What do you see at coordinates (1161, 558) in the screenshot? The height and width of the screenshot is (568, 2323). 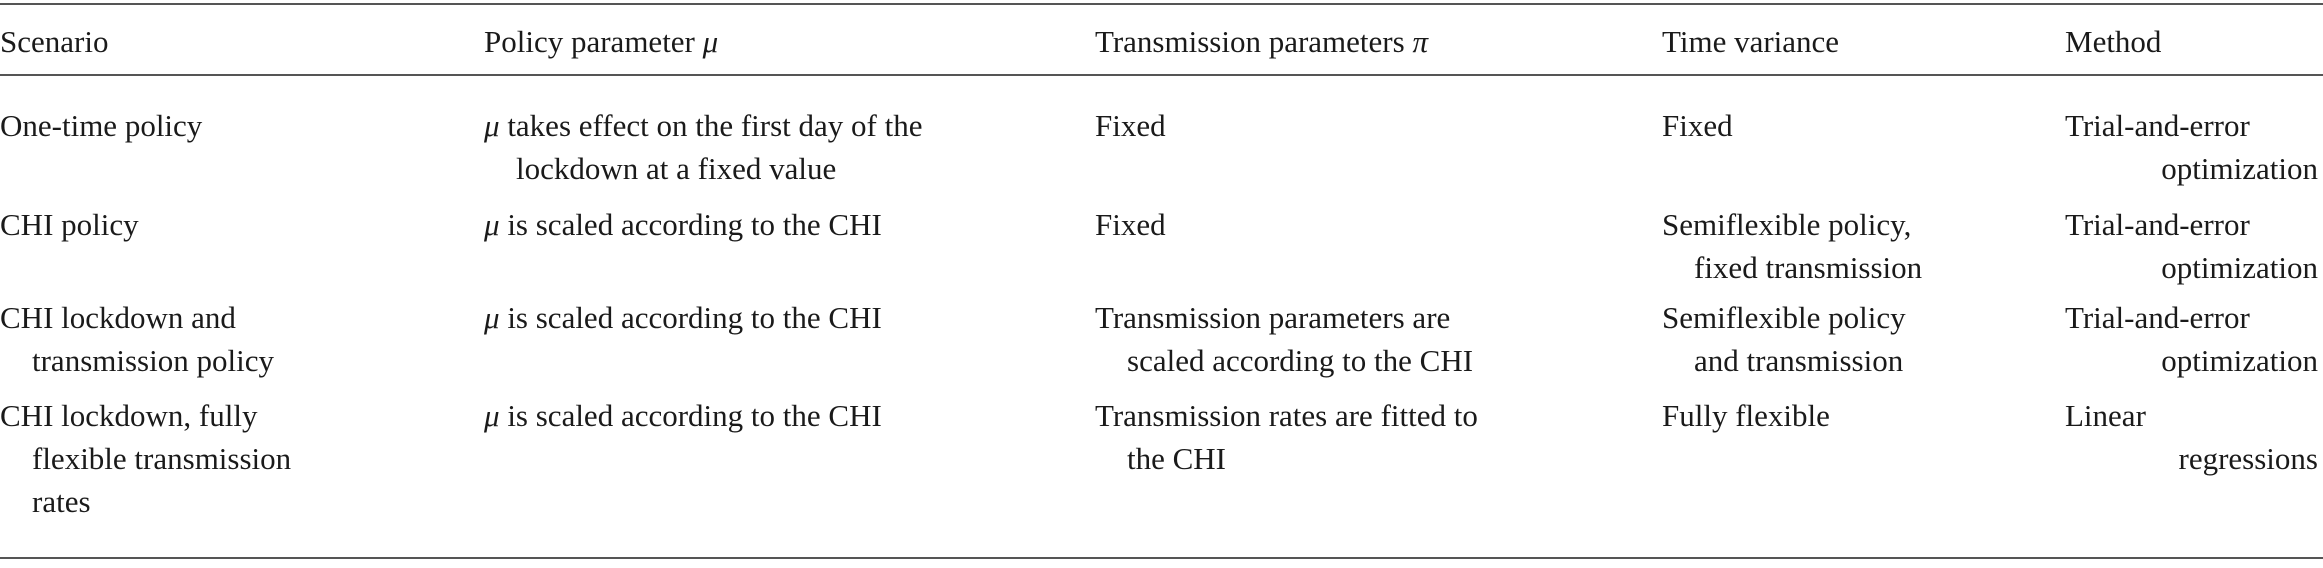 I see `bottom-rule` at bounding box center [1161, 558].